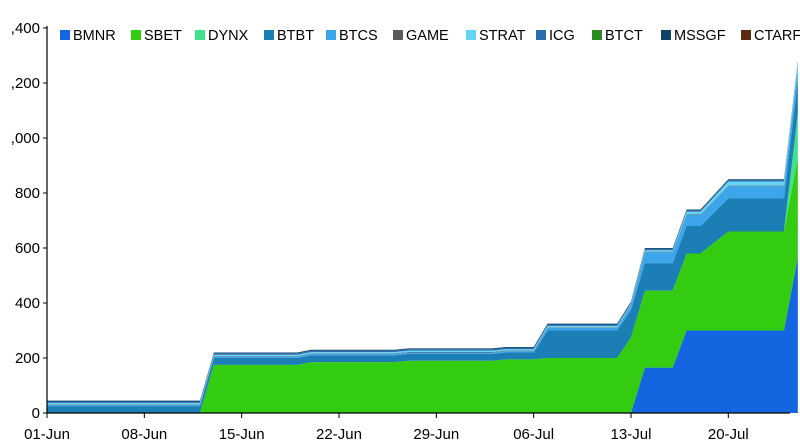 Image resolution: width=800 pixels, height=445 pixels. I want to click on y-tick-label: 200, so click(27, 358).